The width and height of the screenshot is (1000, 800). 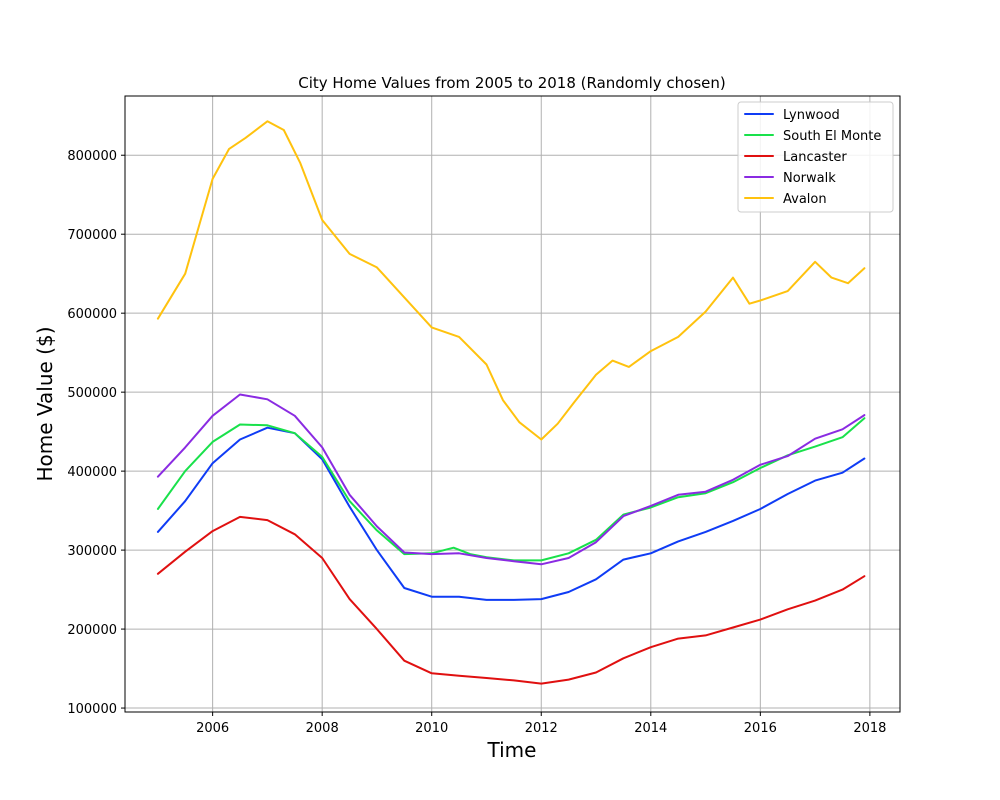 I want to click on y-tick-label: 700000, so click(x=92, y=235).